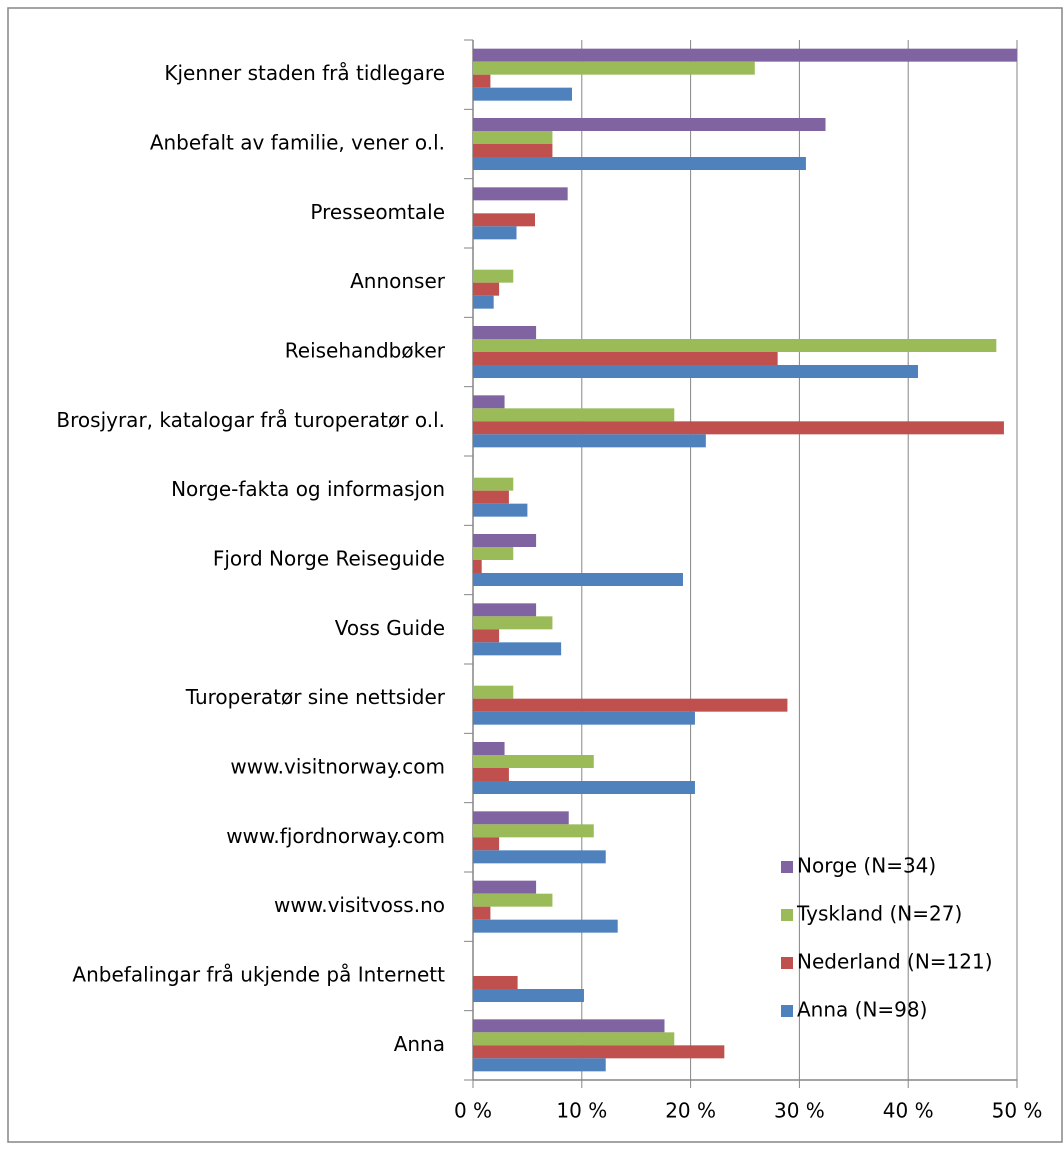 Image resolution: width=1063 pixels, height=1149 pixels. I want to click on legend-label: Anna (N=98), so click(862, 1010).